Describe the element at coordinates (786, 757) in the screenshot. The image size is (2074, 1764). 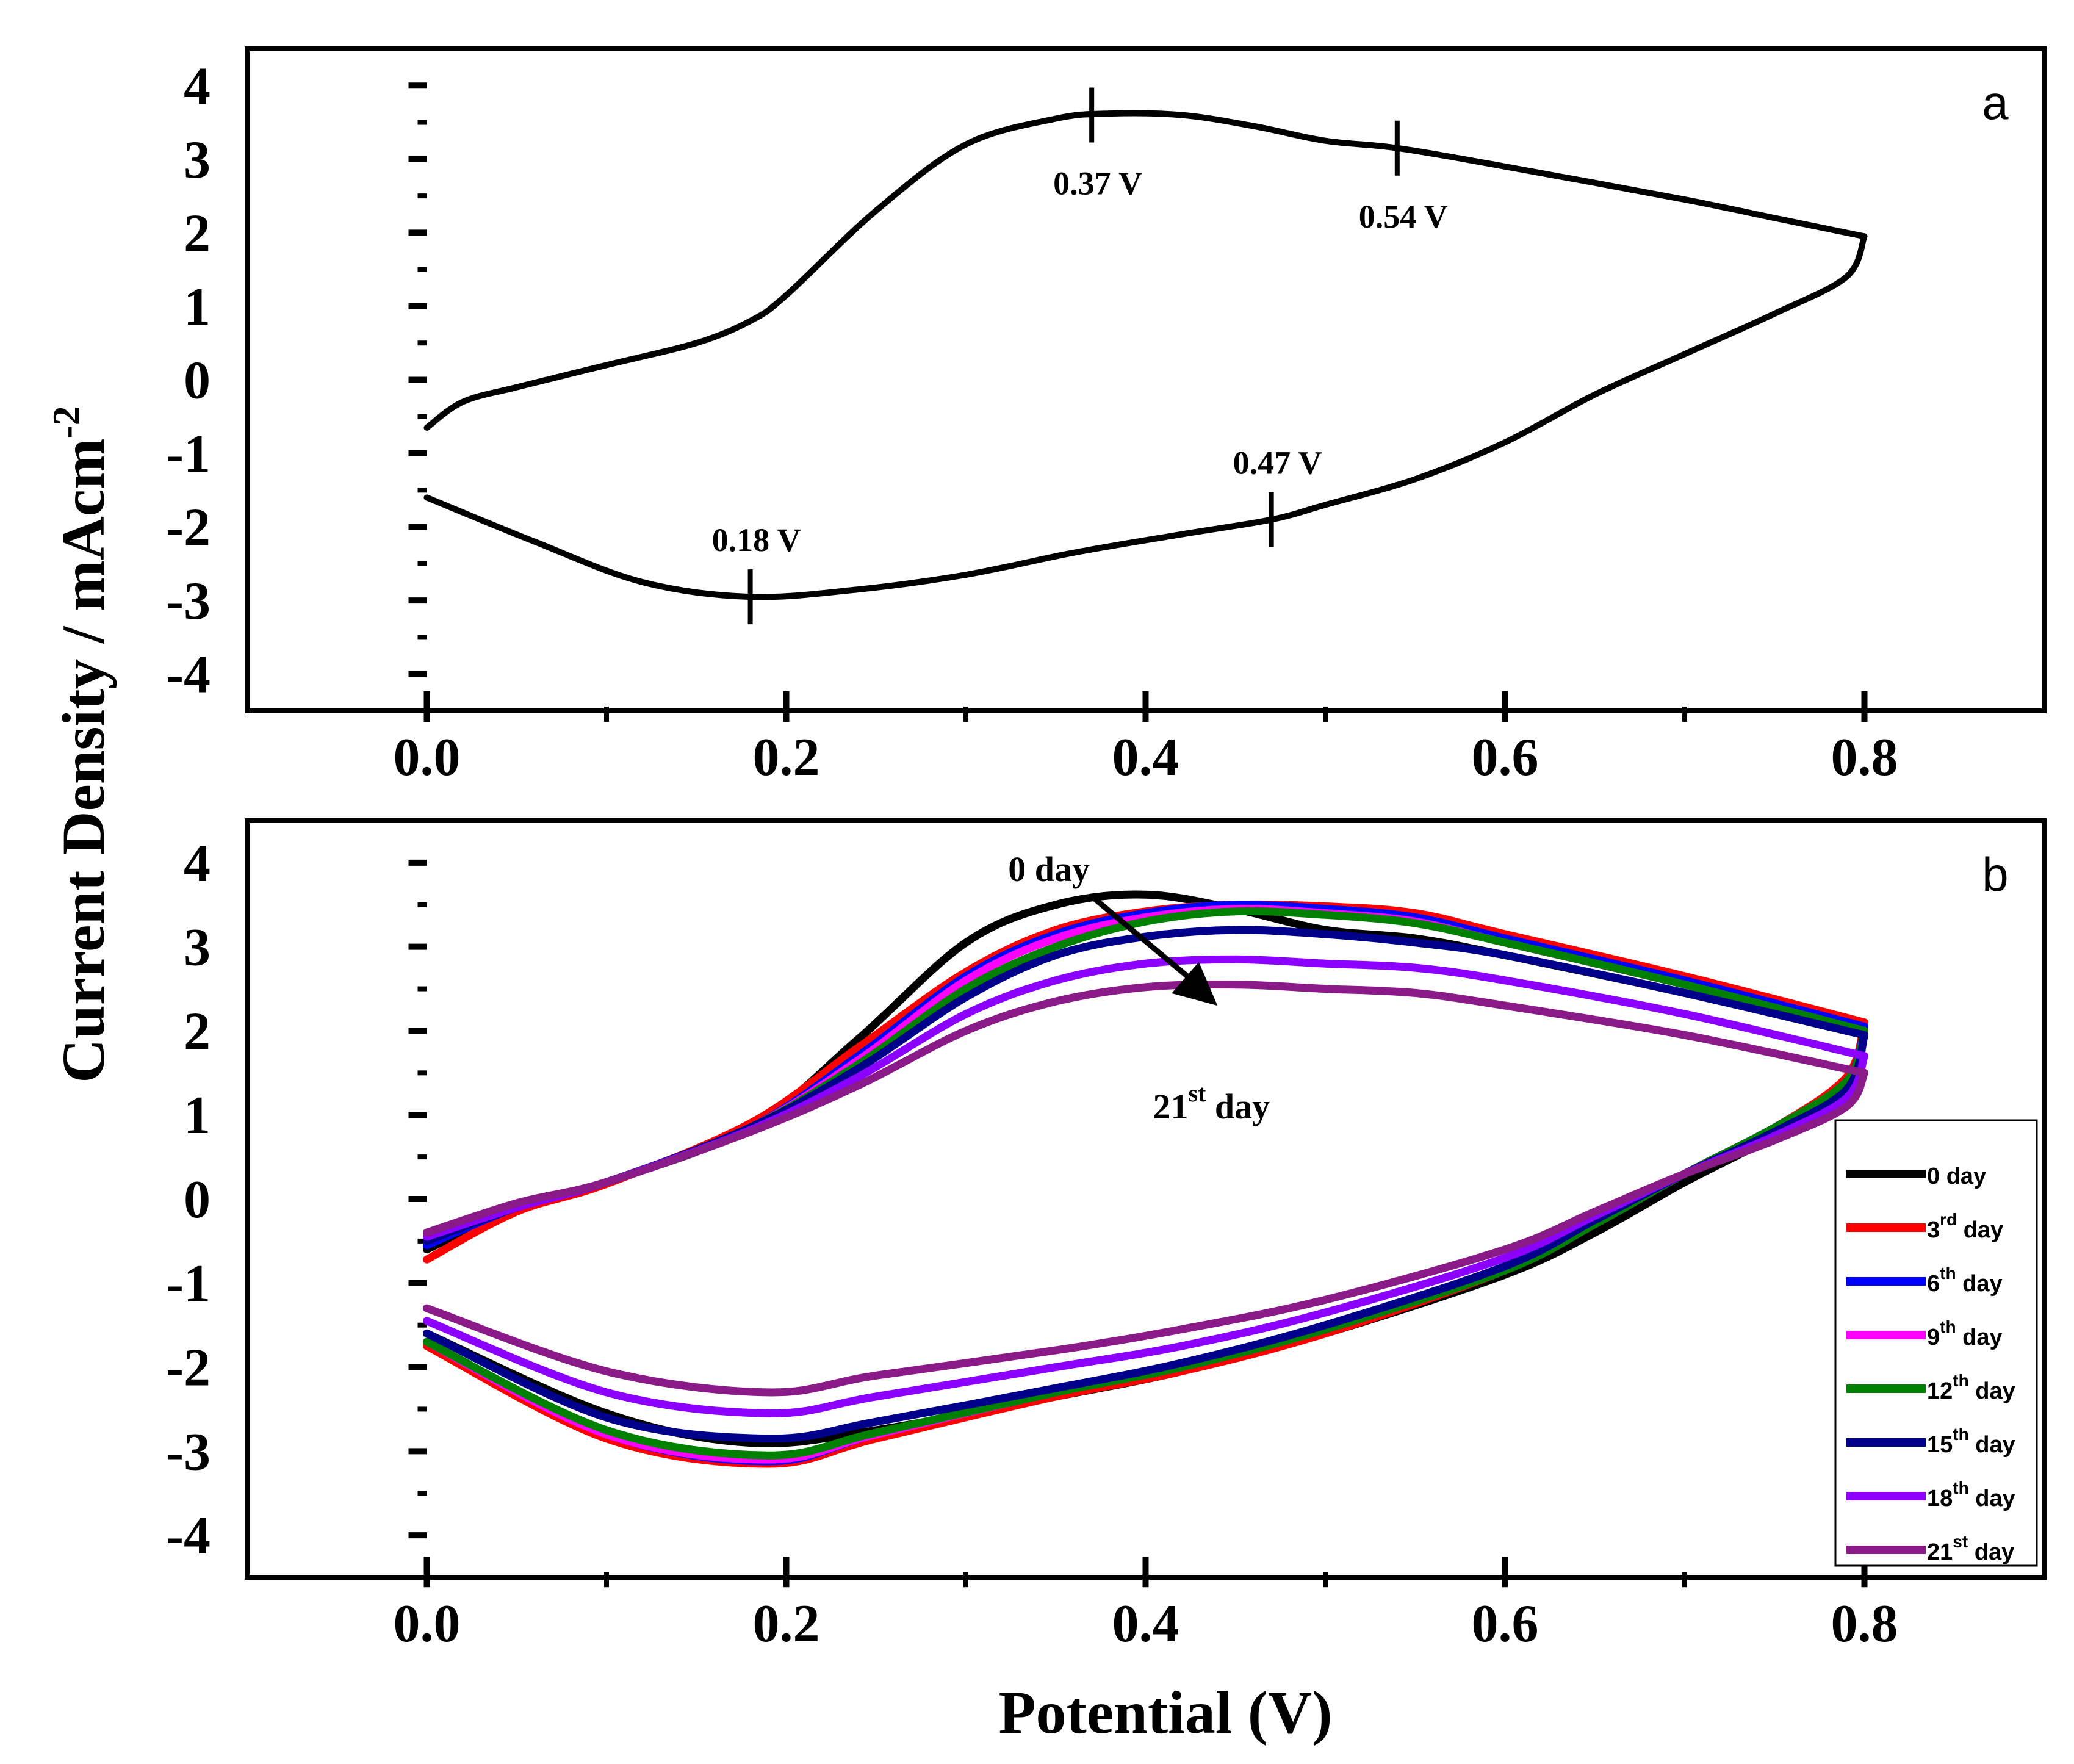
I see `x-tick-label-a: 0.2` at that location.